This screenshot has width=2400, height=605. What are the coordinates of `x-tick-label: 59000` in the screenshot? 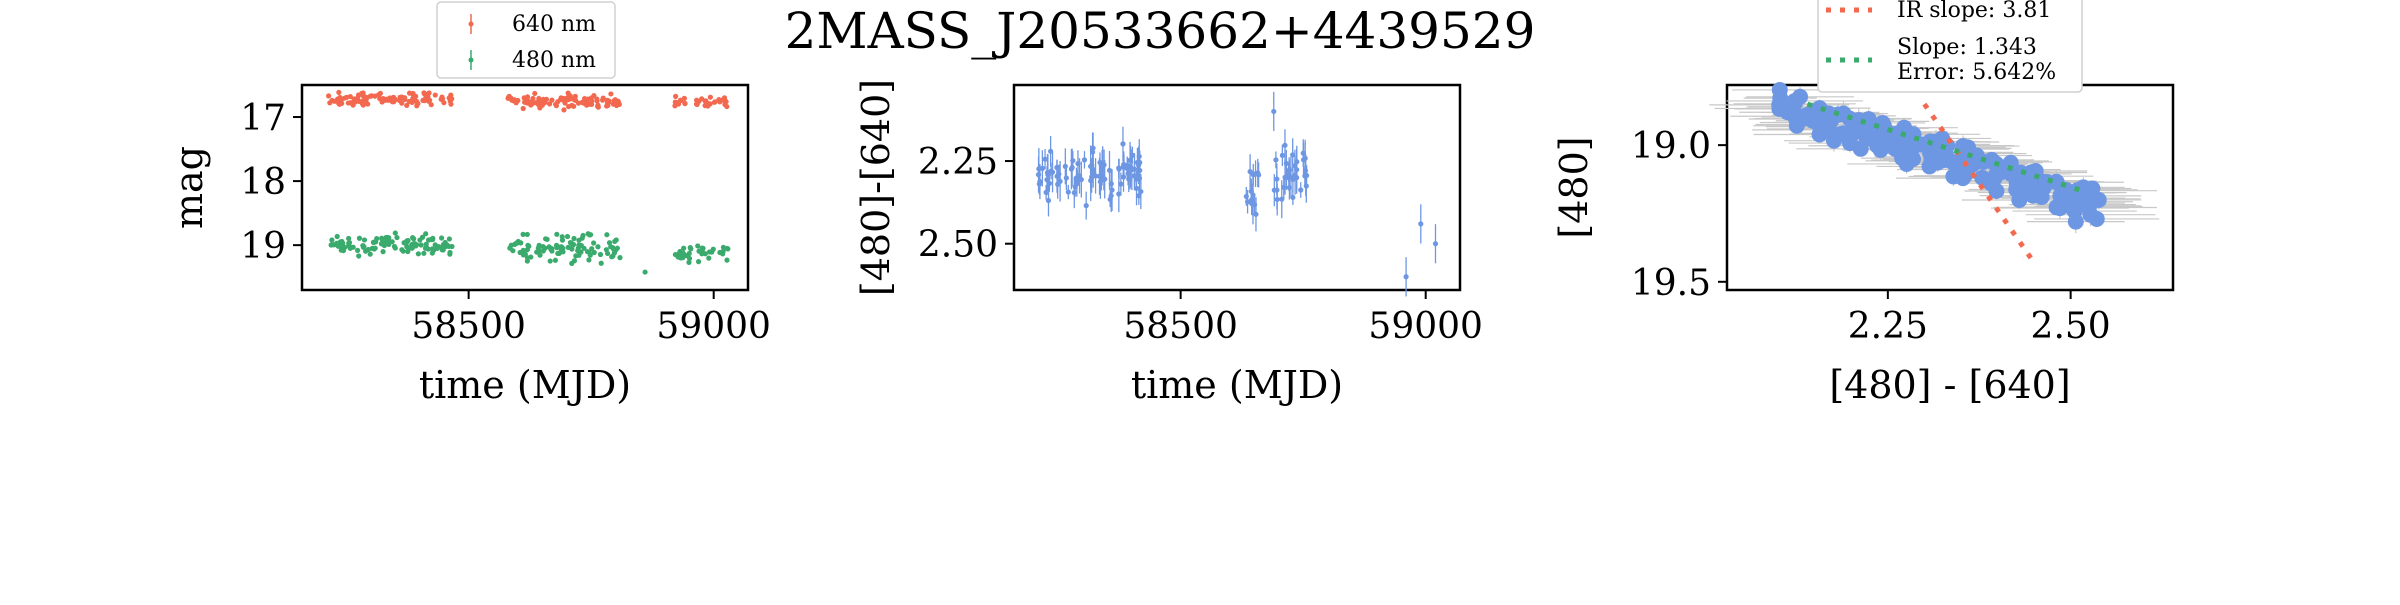 It's located at (1425, 326).